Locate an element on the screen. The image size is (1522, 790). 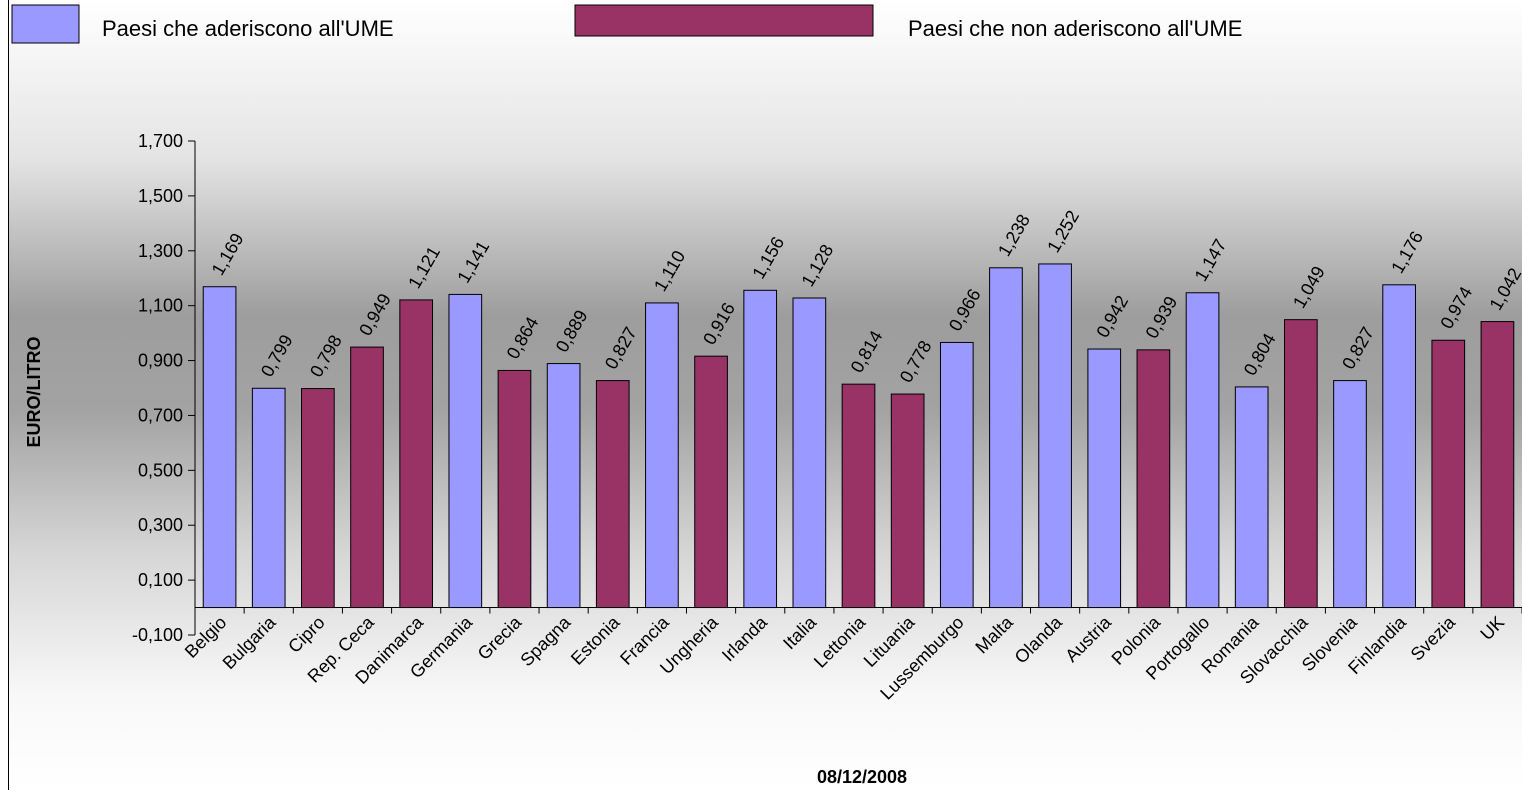
bar-italia is located at coordinates (809, 453).